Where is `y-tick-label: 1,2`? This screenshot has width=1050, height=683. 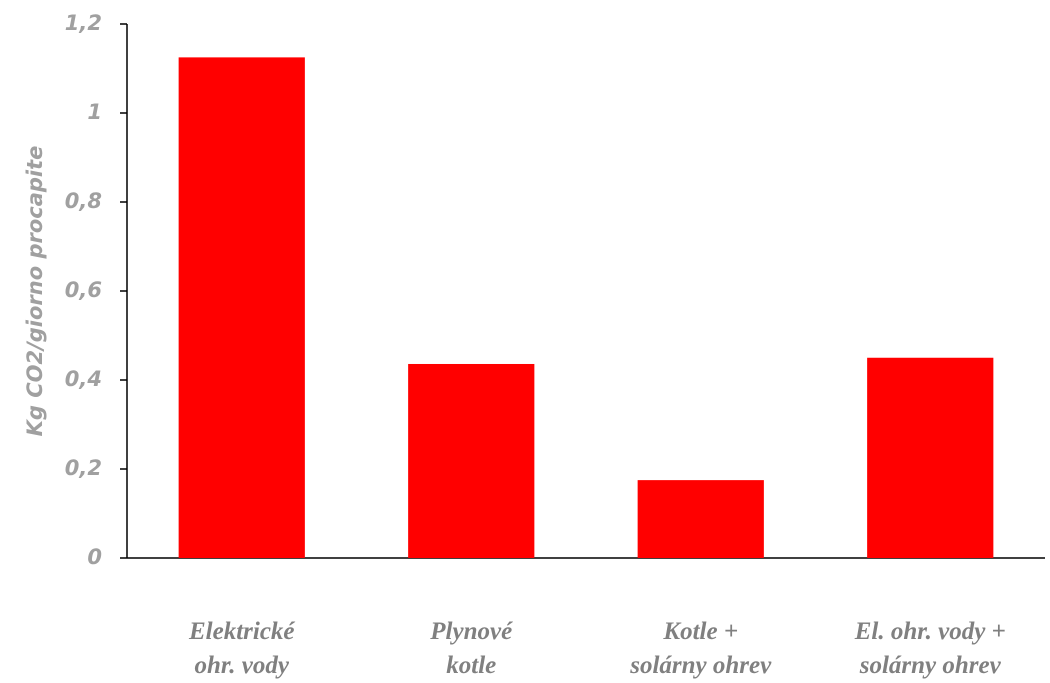 y-tick-label: 1,2 is located at coordinates (83, 23).